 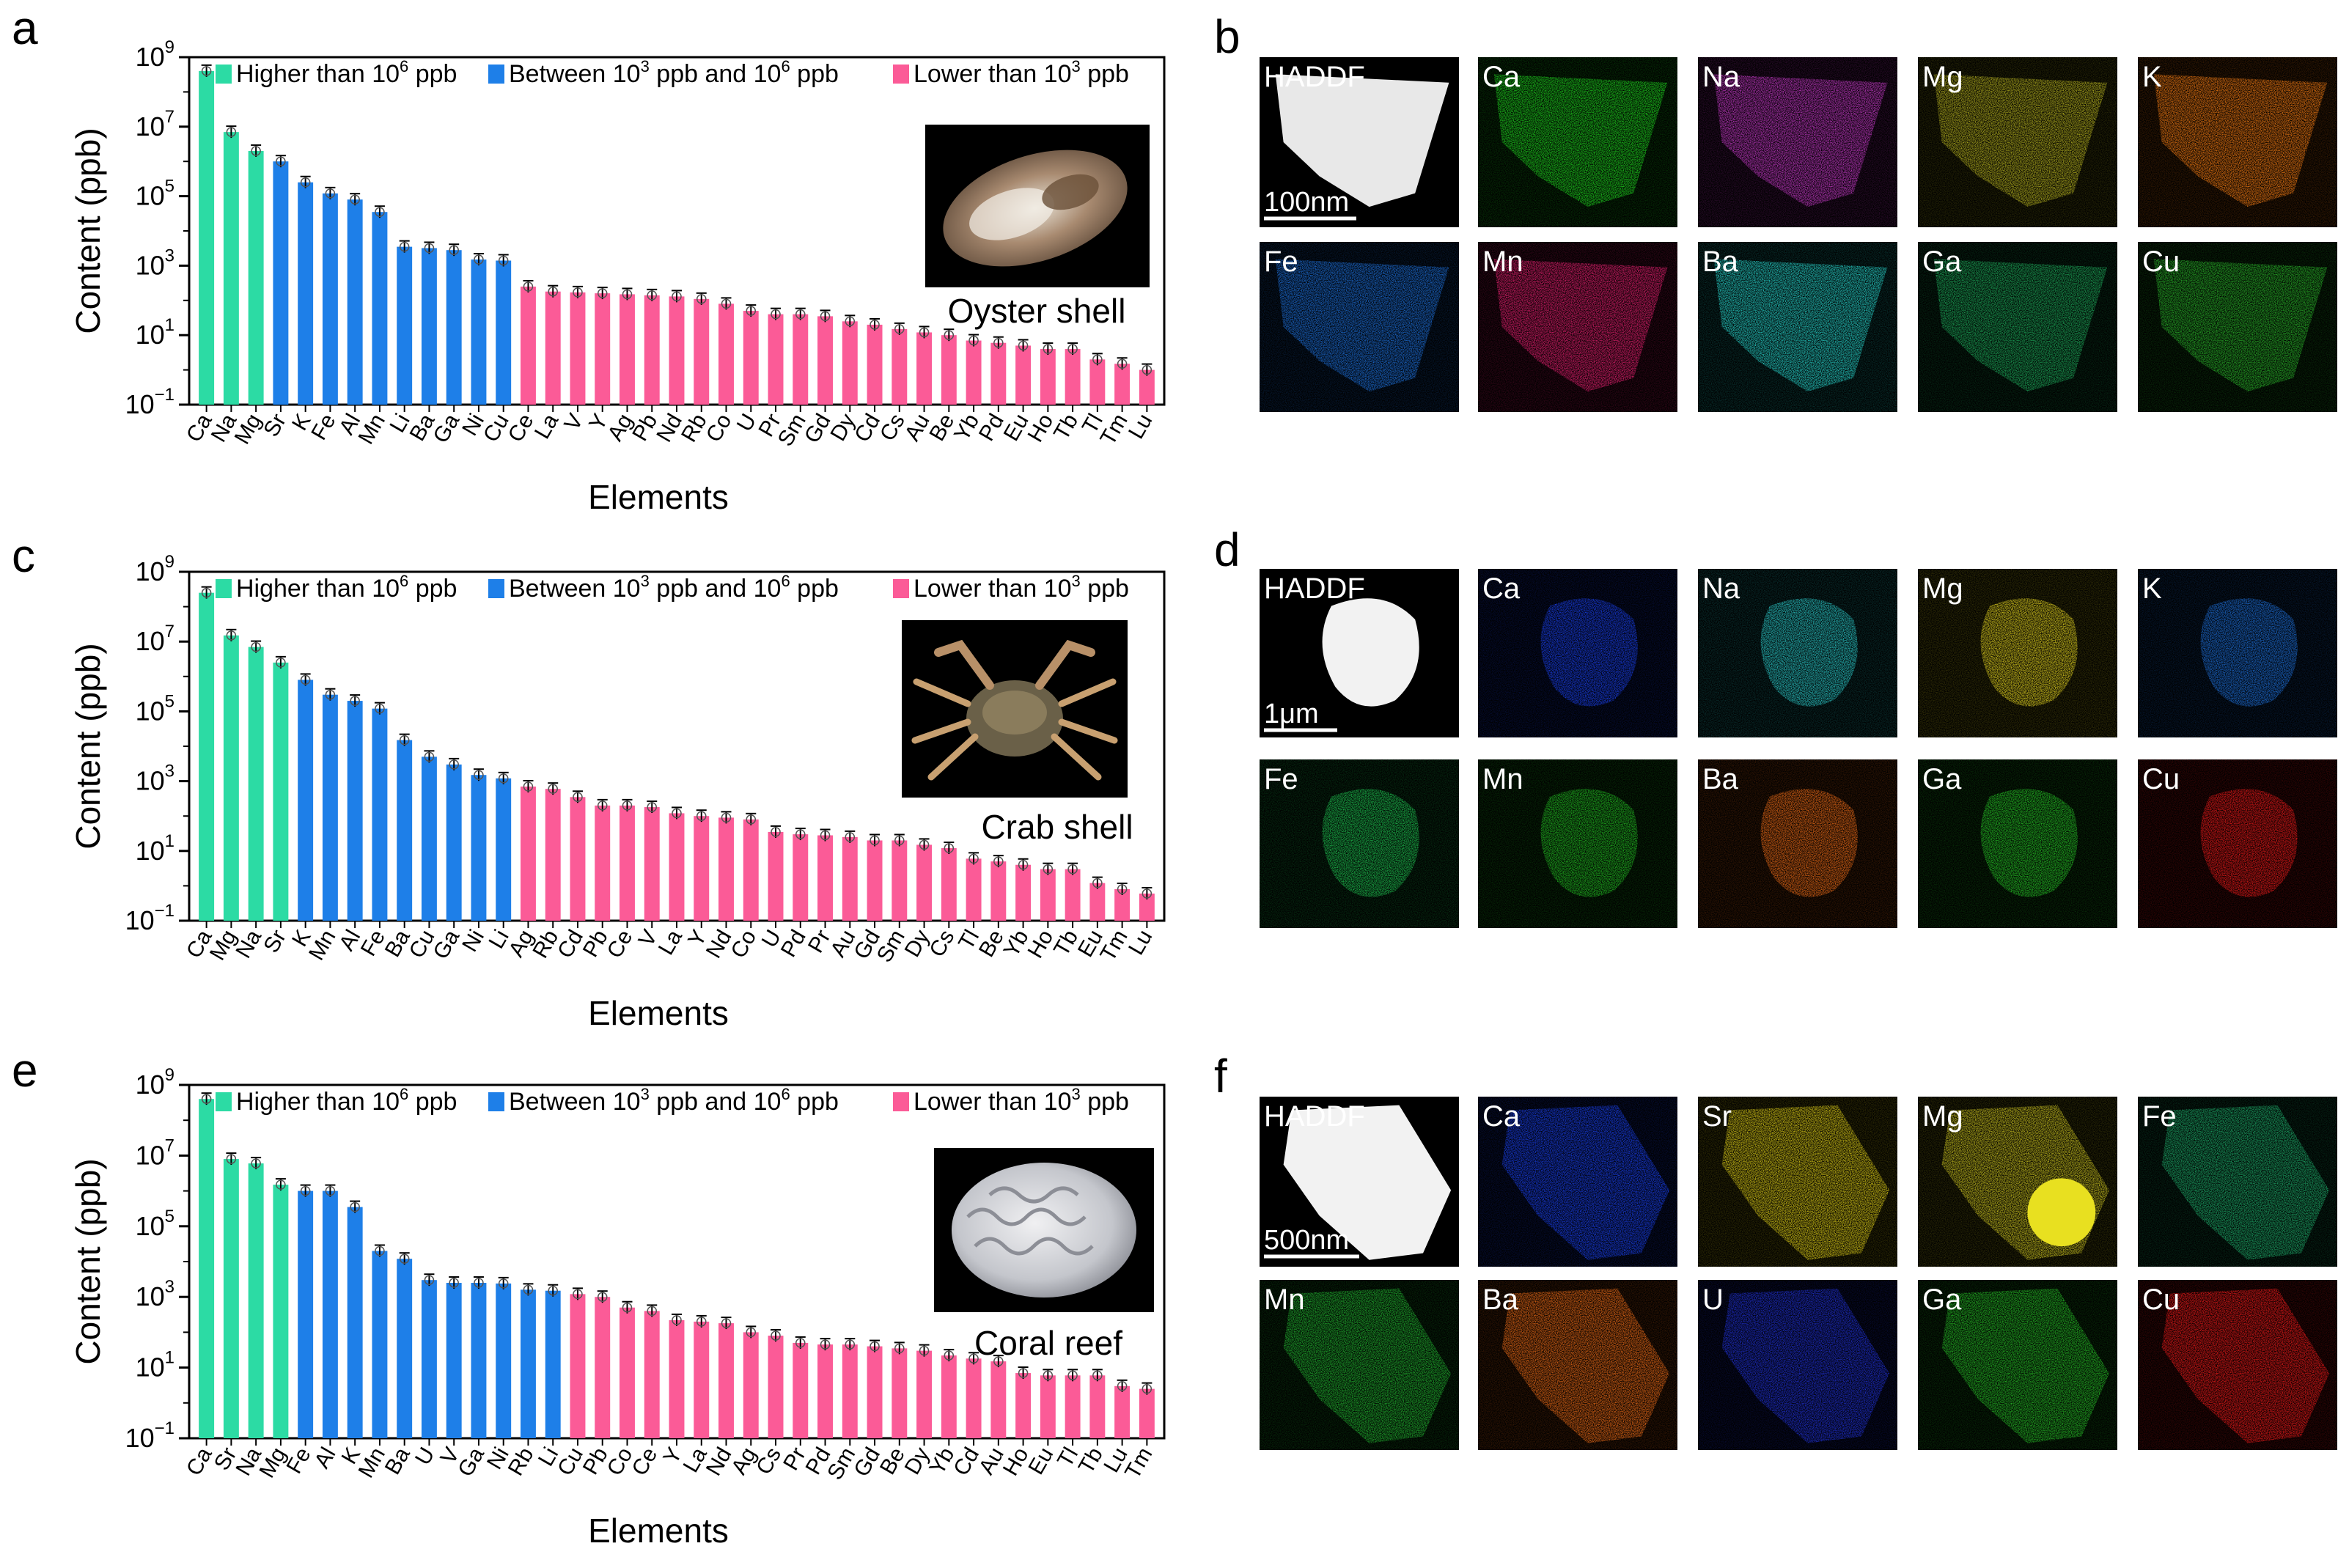 I want to click on bar-Au, so click(x=850, y=879).